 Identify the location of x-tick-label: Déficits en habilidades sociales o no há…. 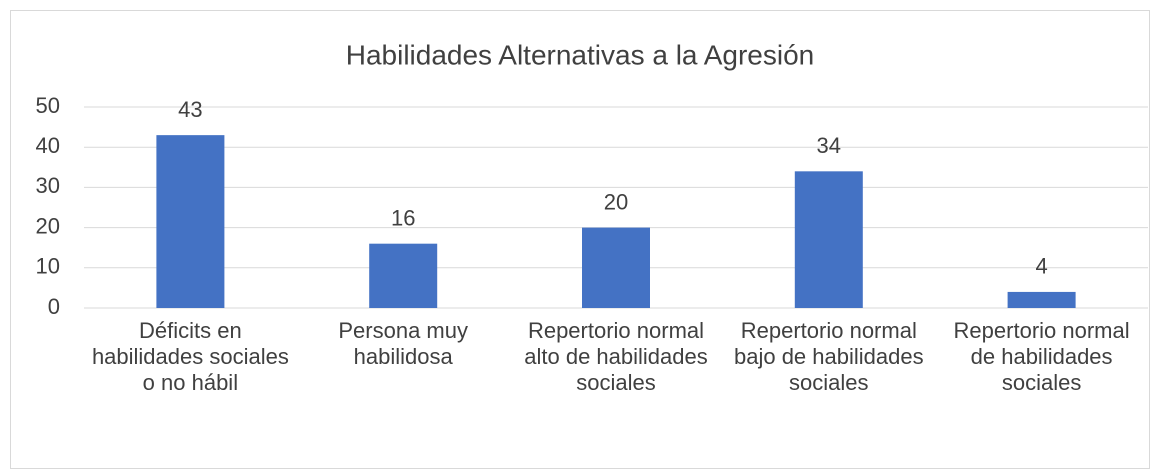
(190, 356).